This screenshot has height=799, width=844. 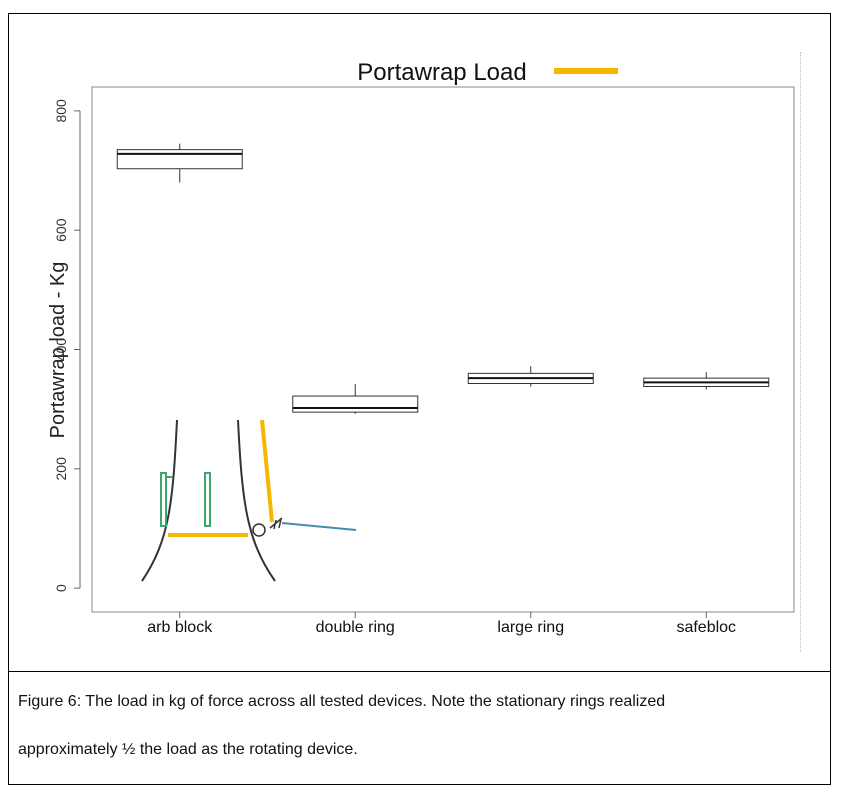 I want to click on sketch-green-bar-left, so click(x=163, y=499).